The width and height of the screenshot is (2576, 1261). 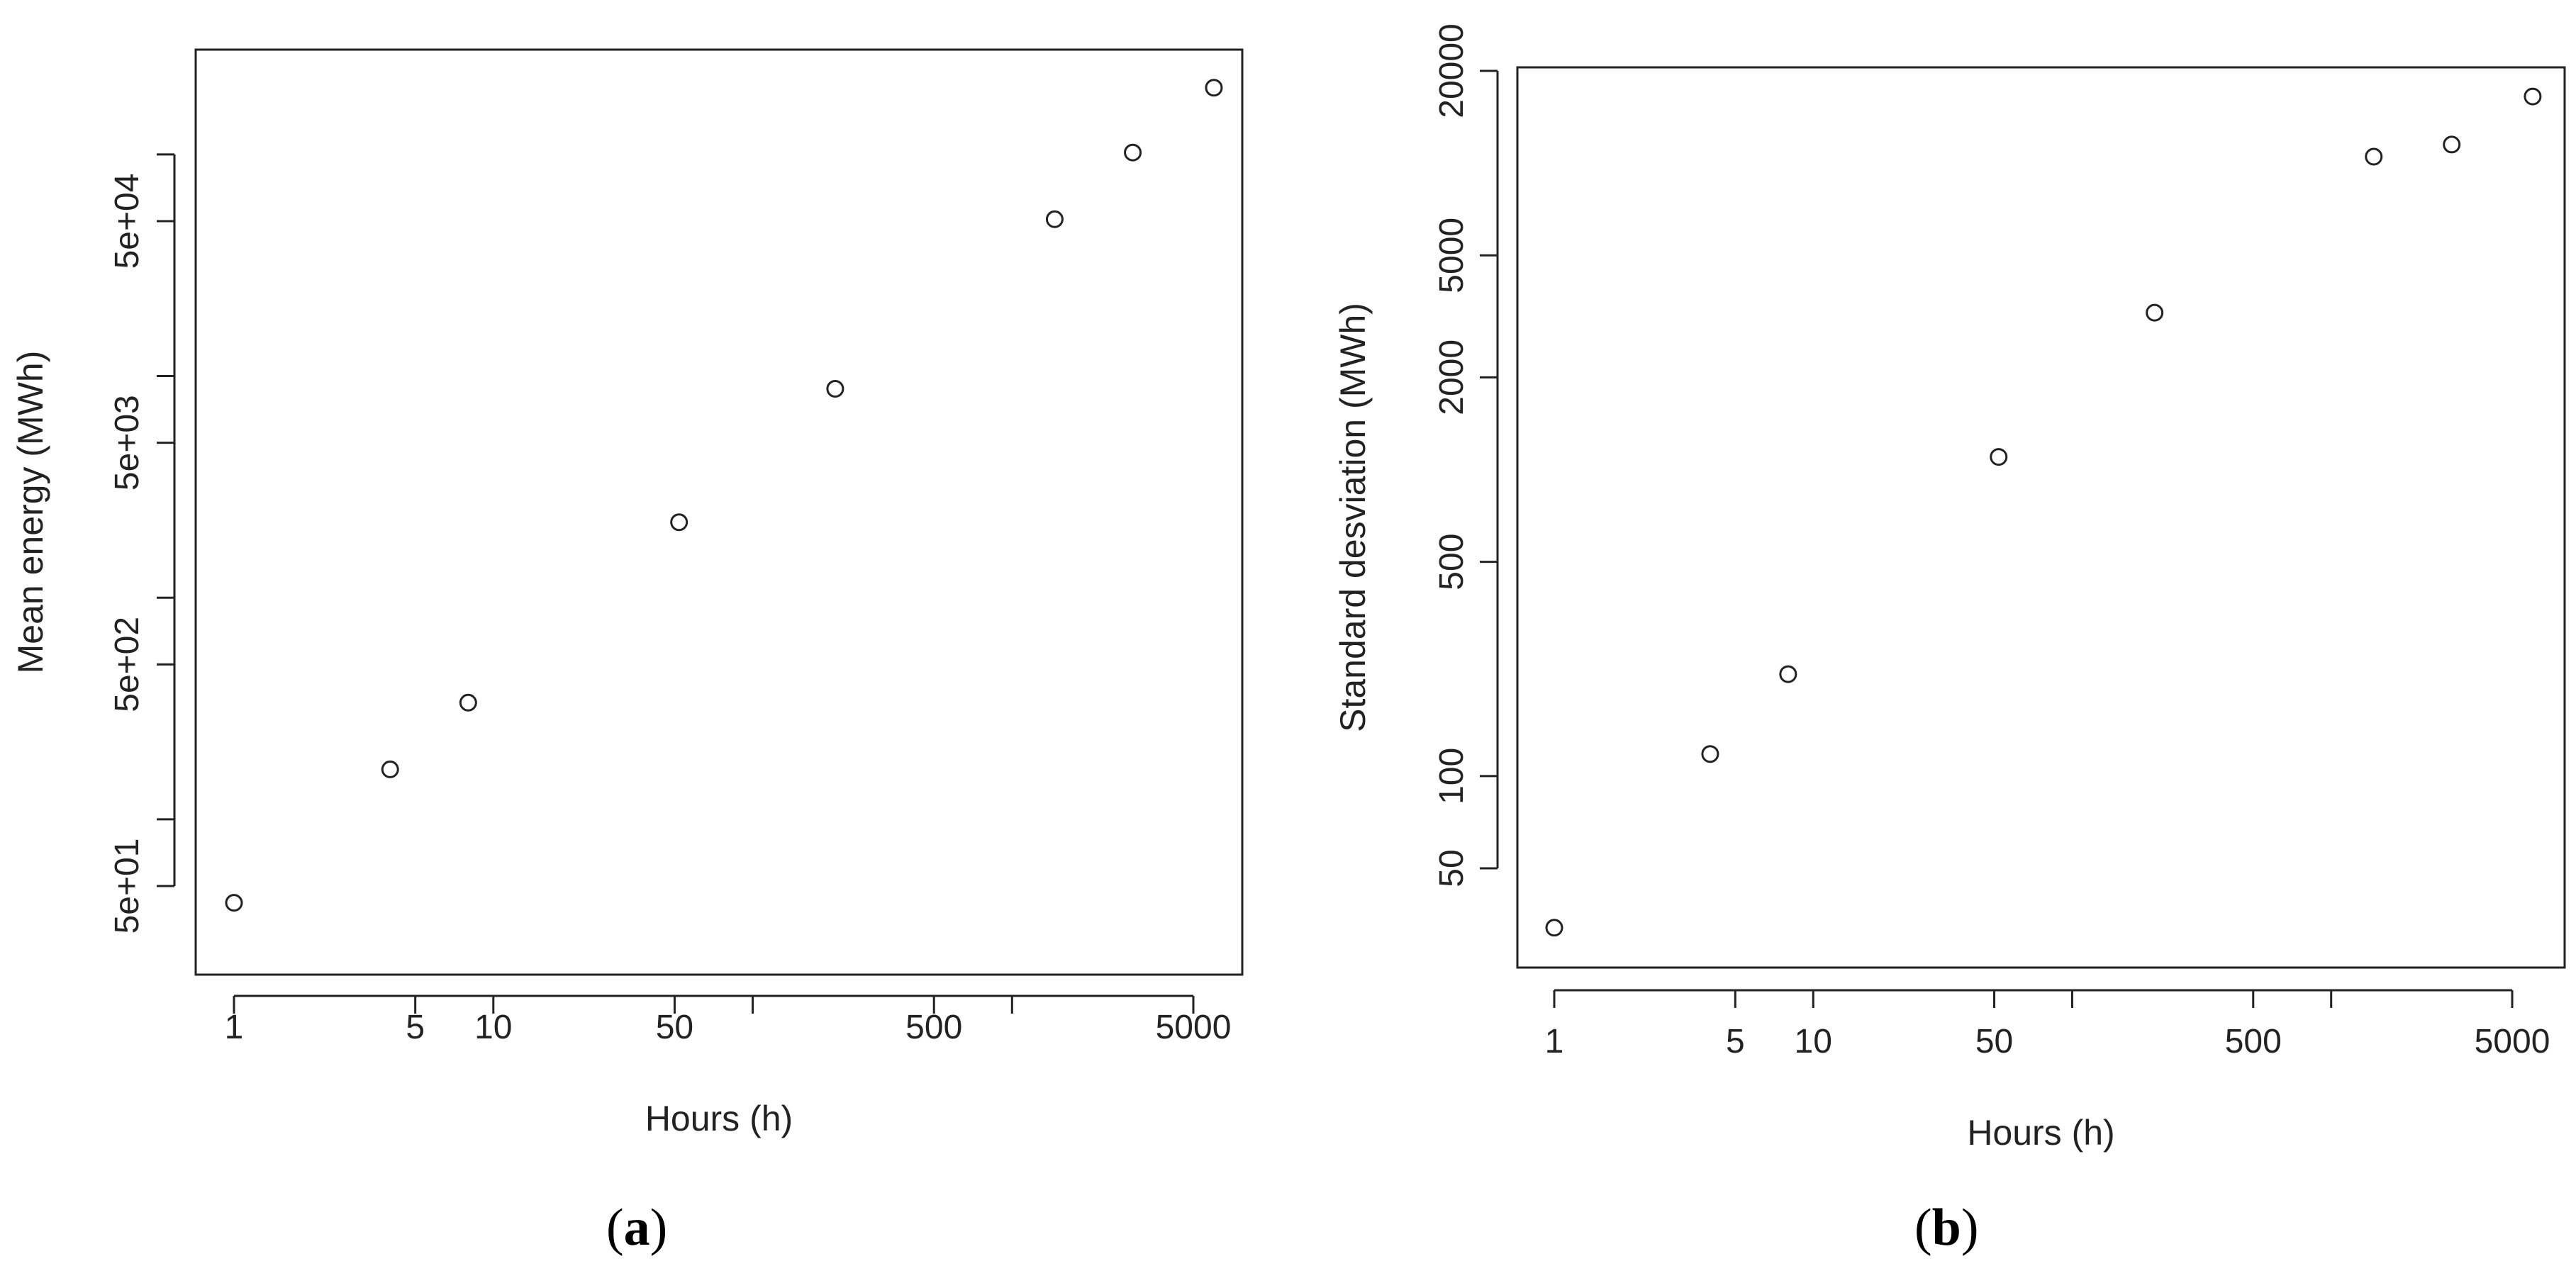 I want to click on panel-b-y-tick-label: 500, so click(x=1452, y=562).